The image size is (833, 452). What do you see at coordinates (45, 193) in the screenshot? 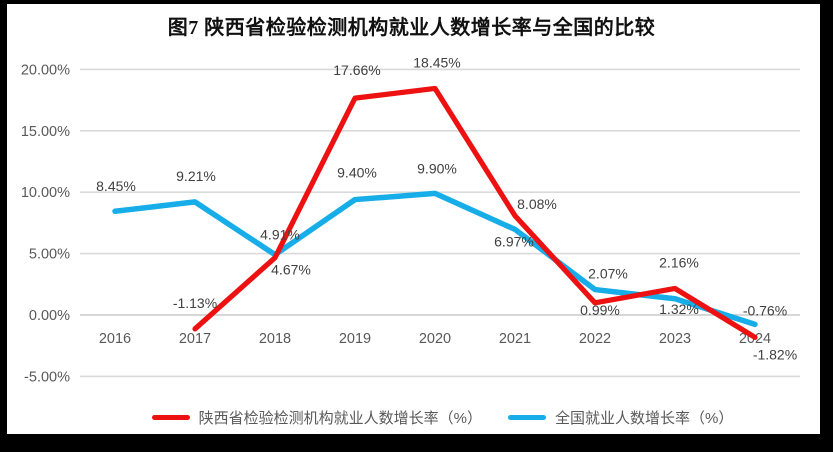
I see `y-axis-tick-label: 10.00%` at bounding box center [45, 193].